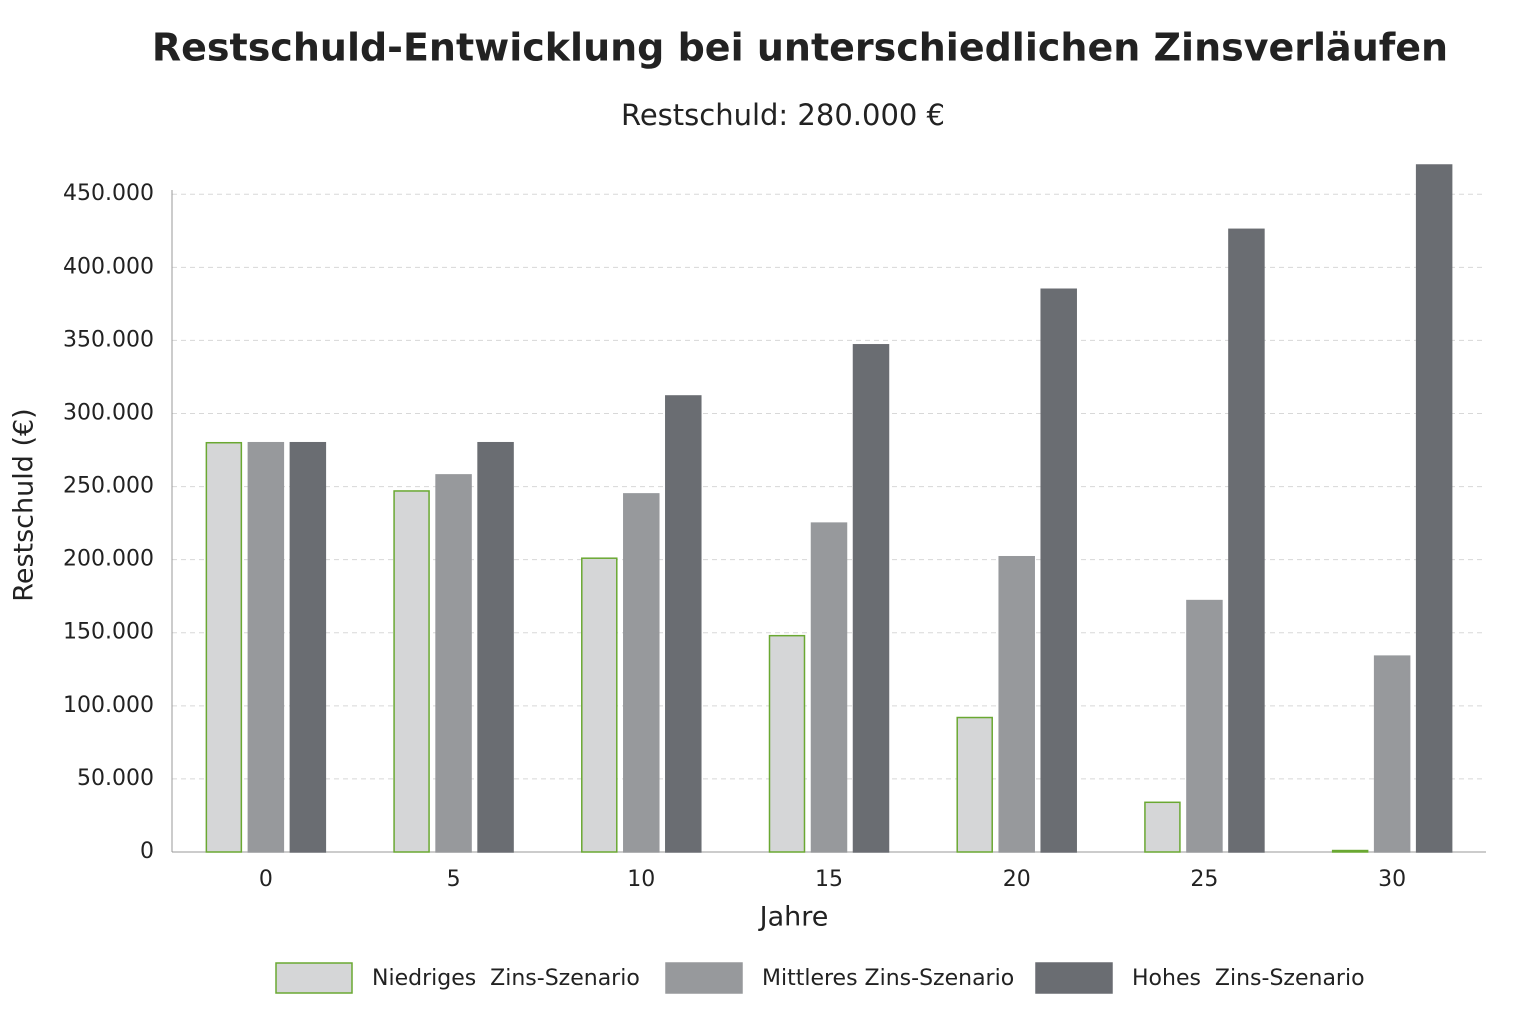 The width and height of the screenshot is (1536, 1024). Describe the element at coordinates (108, 632) in the screenshot. I see `y-tick-label: 150.000` at that location.